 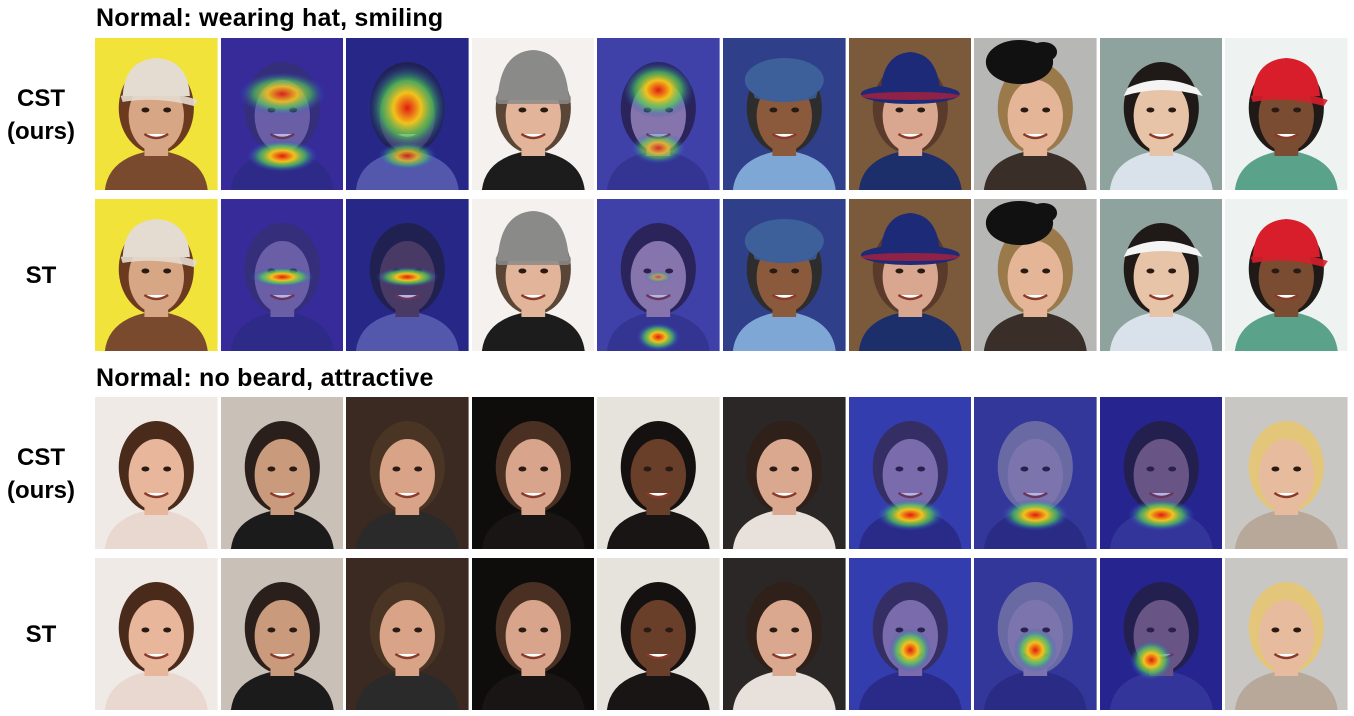 What do you see at coordinates (41, 474) in the screenshot?
I see `row-label-cst-beard: CST (ours)` at bounding box center [41, 474].